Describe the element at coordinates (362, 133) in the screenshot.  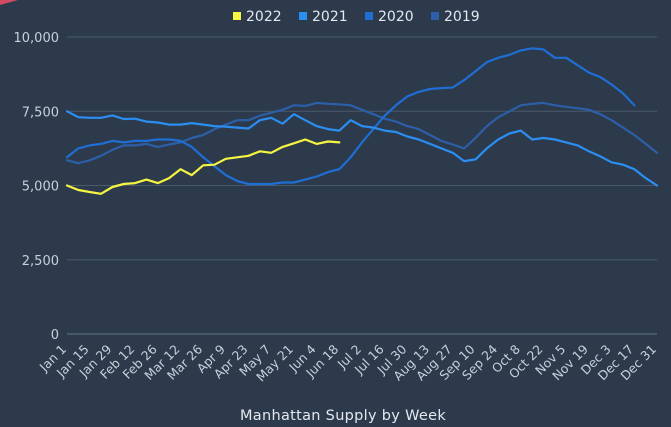
I see `series-line-2019` at that location.